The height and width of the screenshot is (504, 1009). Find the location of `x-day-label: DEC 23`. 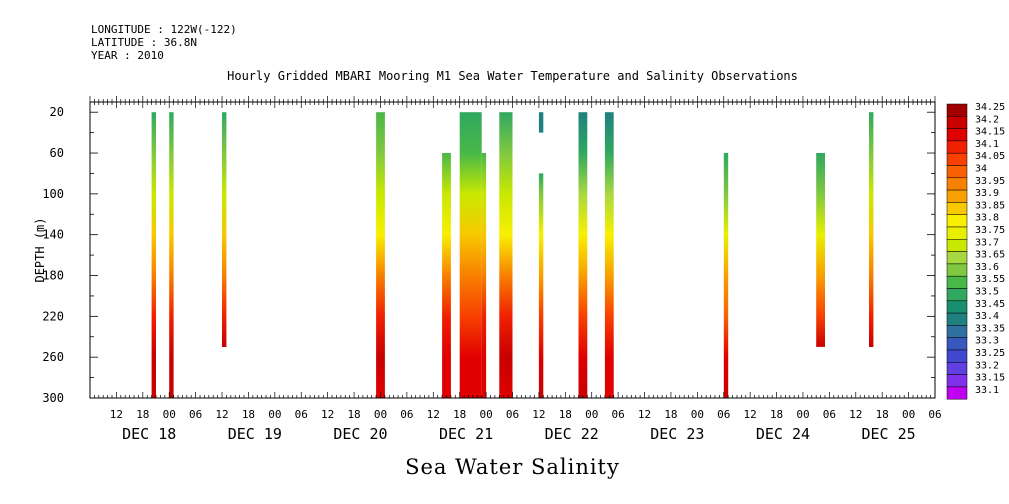

x-day-label: DEC 23 is located at coordinates (677, 434).